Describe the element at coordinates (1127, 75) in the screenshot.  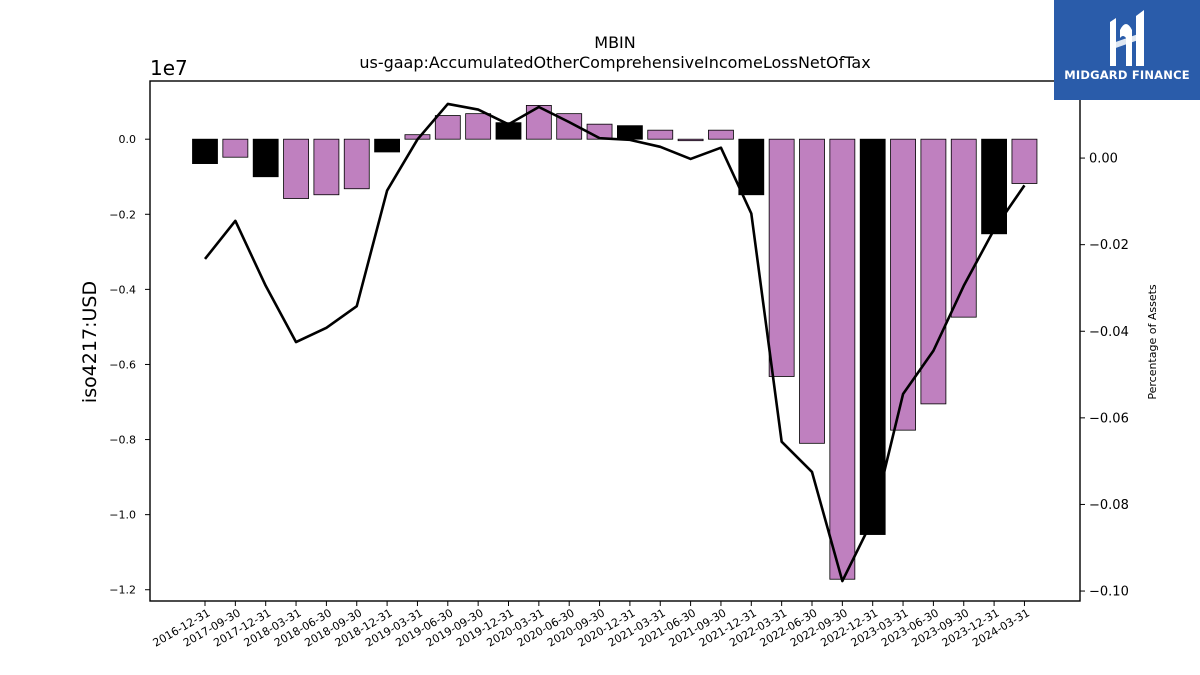
I see `logo-text: MIDGARD FINANCE` at that location.